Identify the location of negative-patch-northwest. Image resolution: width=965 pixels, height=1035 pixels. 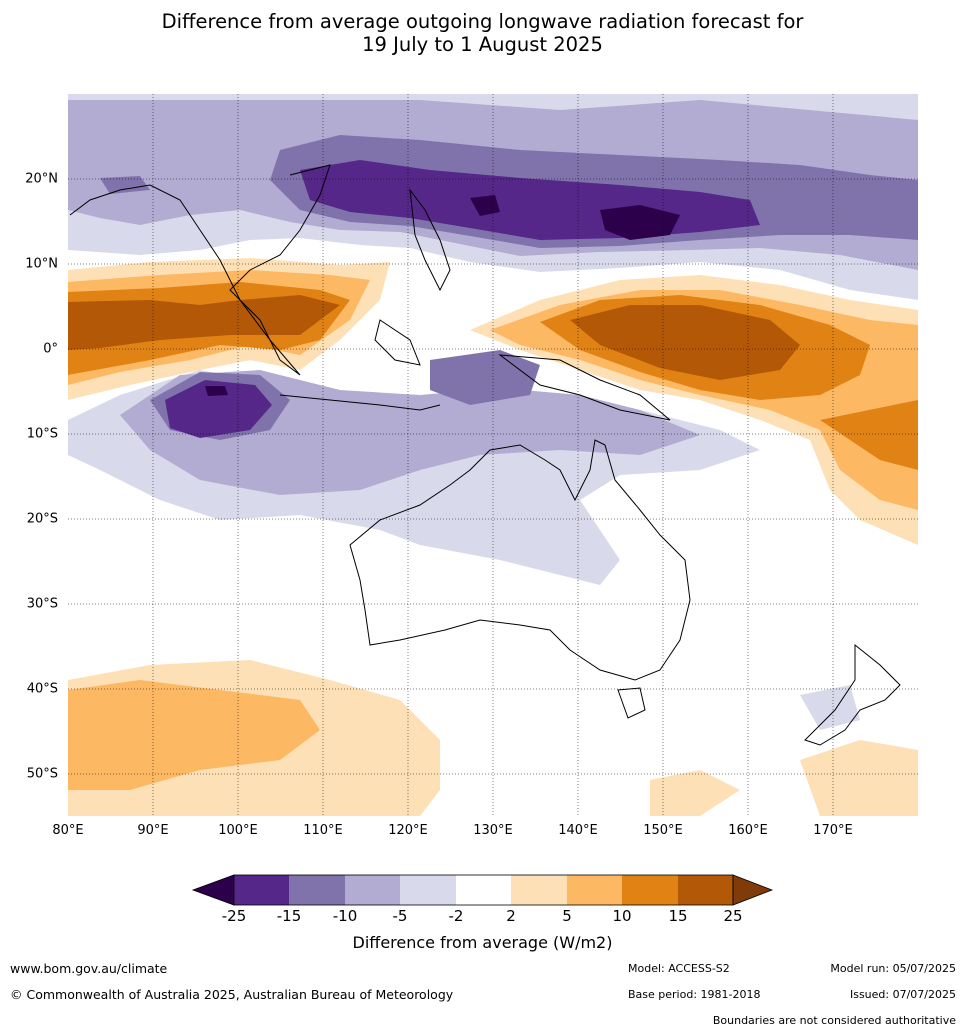
(125, 185).